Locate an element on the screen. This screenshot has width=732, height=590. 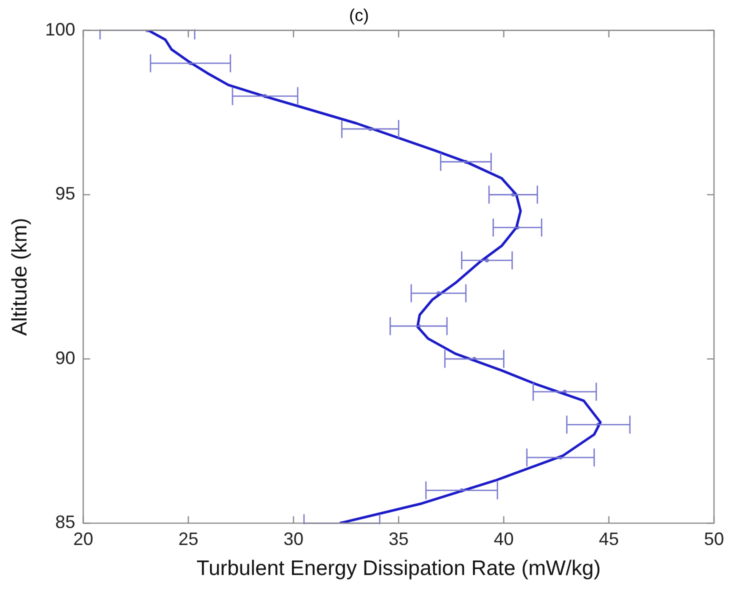
x-axis-title: Turbulent Energy Dissipation Rate (mW/kg) is located at coordinates (398, 568).